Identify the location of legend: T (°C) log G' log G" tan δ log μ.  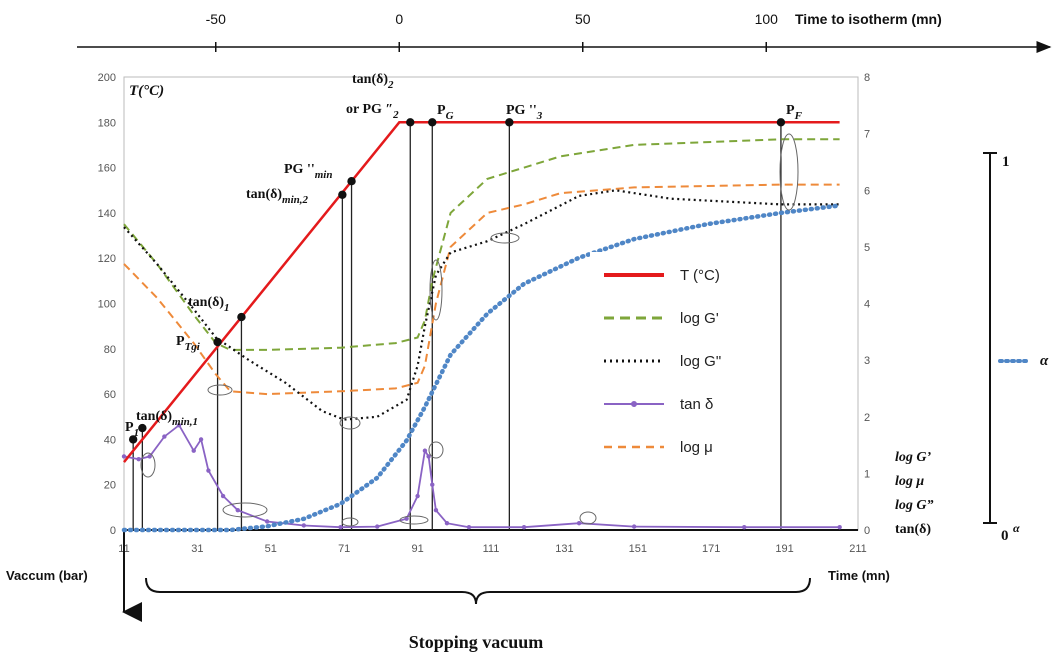
(680, 361).